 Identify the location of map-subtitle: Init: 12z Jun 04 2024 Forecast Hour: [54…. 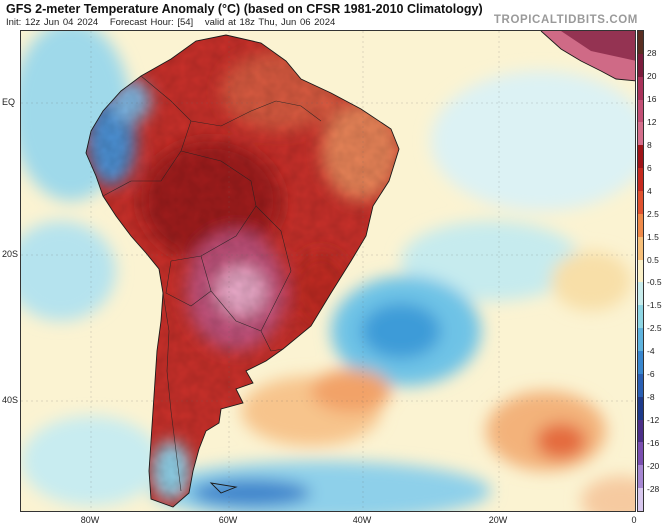
(174, 22).